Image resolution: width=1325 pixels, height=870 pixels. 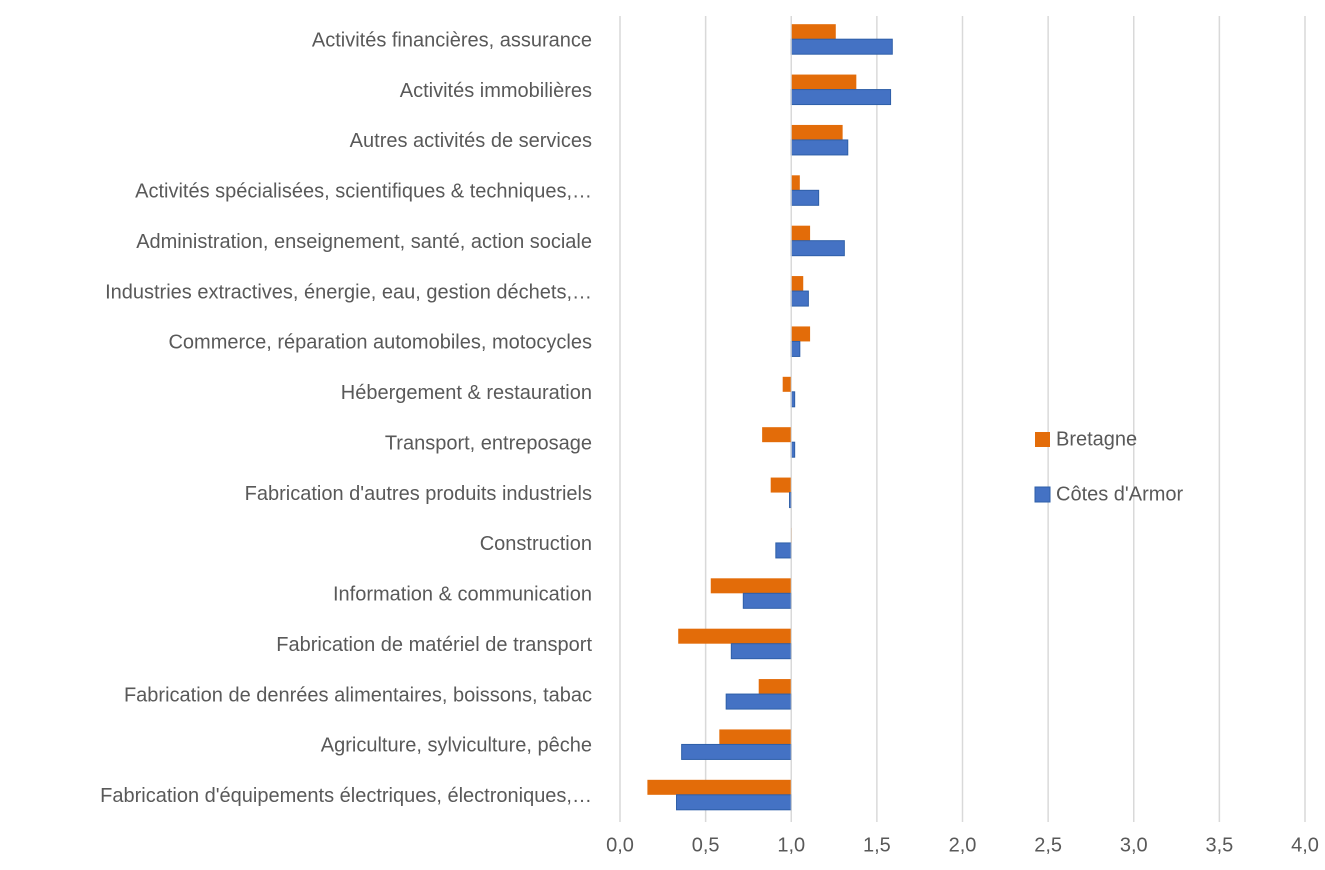 I want to click on y-tick-label: Information & communication, so click(x=462, y=595).